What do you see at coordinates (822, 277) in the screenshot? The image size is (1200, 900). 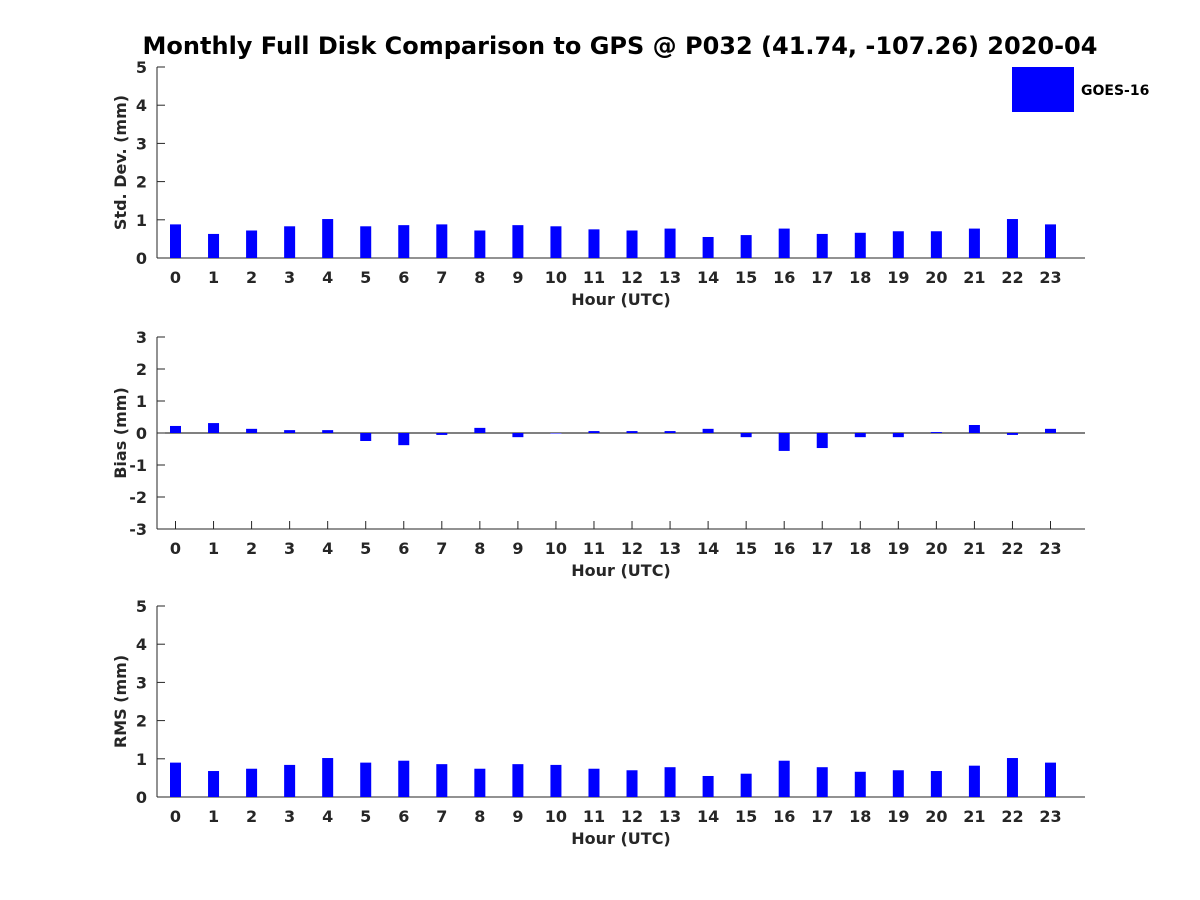 I see `std-dev-x-tick-label: 17` at bounding box center [822, 277].